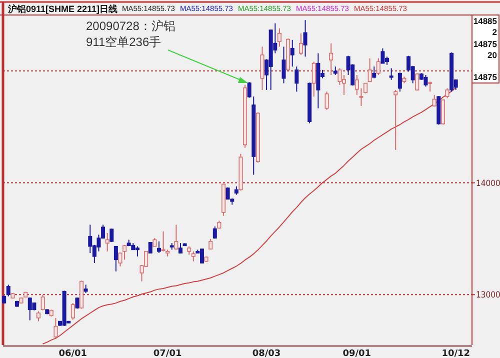 The width and height of the screenshot is (500, 358). What do you see at coordinates (488, 183) in the screenshot?
I see `y-tick-label: 14000` at bounding box center [488, 183].